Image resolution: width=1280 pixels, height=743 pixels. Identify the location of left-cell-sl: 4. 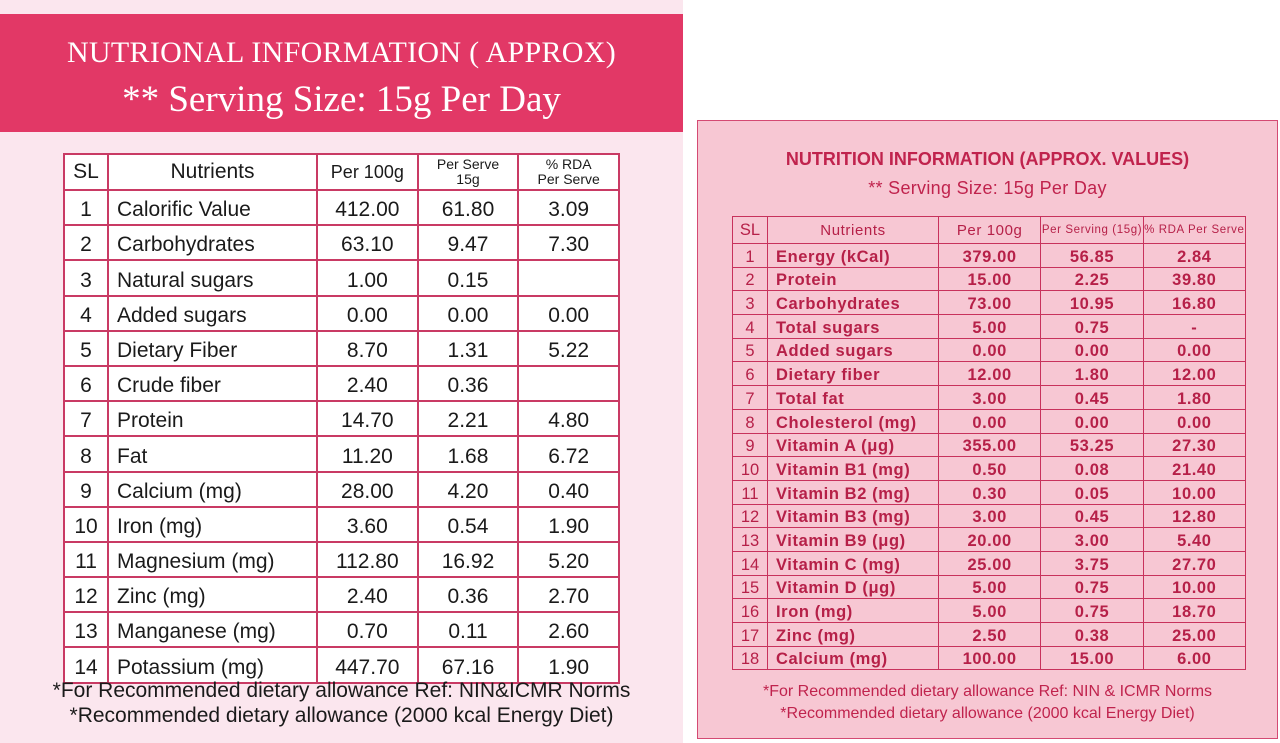
(86, 313).